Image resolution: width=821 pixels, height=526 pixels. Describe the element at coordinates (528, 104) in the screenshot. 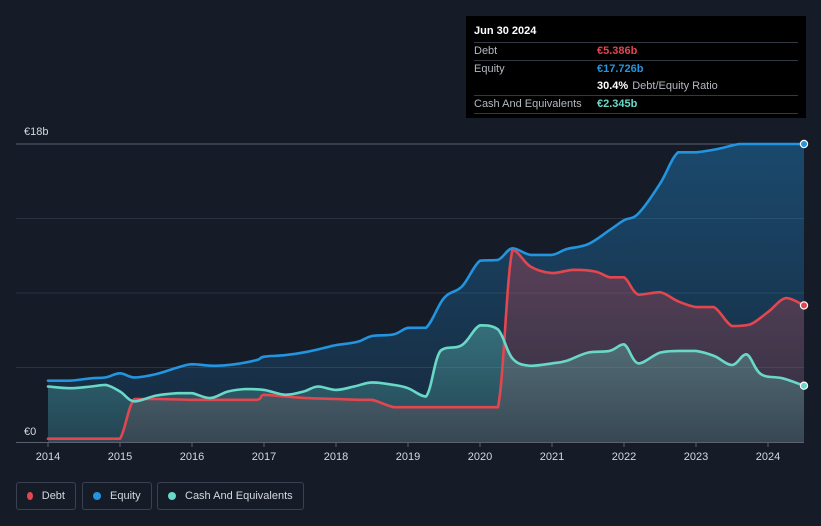

I see `tooltip-cash-label: Cash And Equivalents` at that location.